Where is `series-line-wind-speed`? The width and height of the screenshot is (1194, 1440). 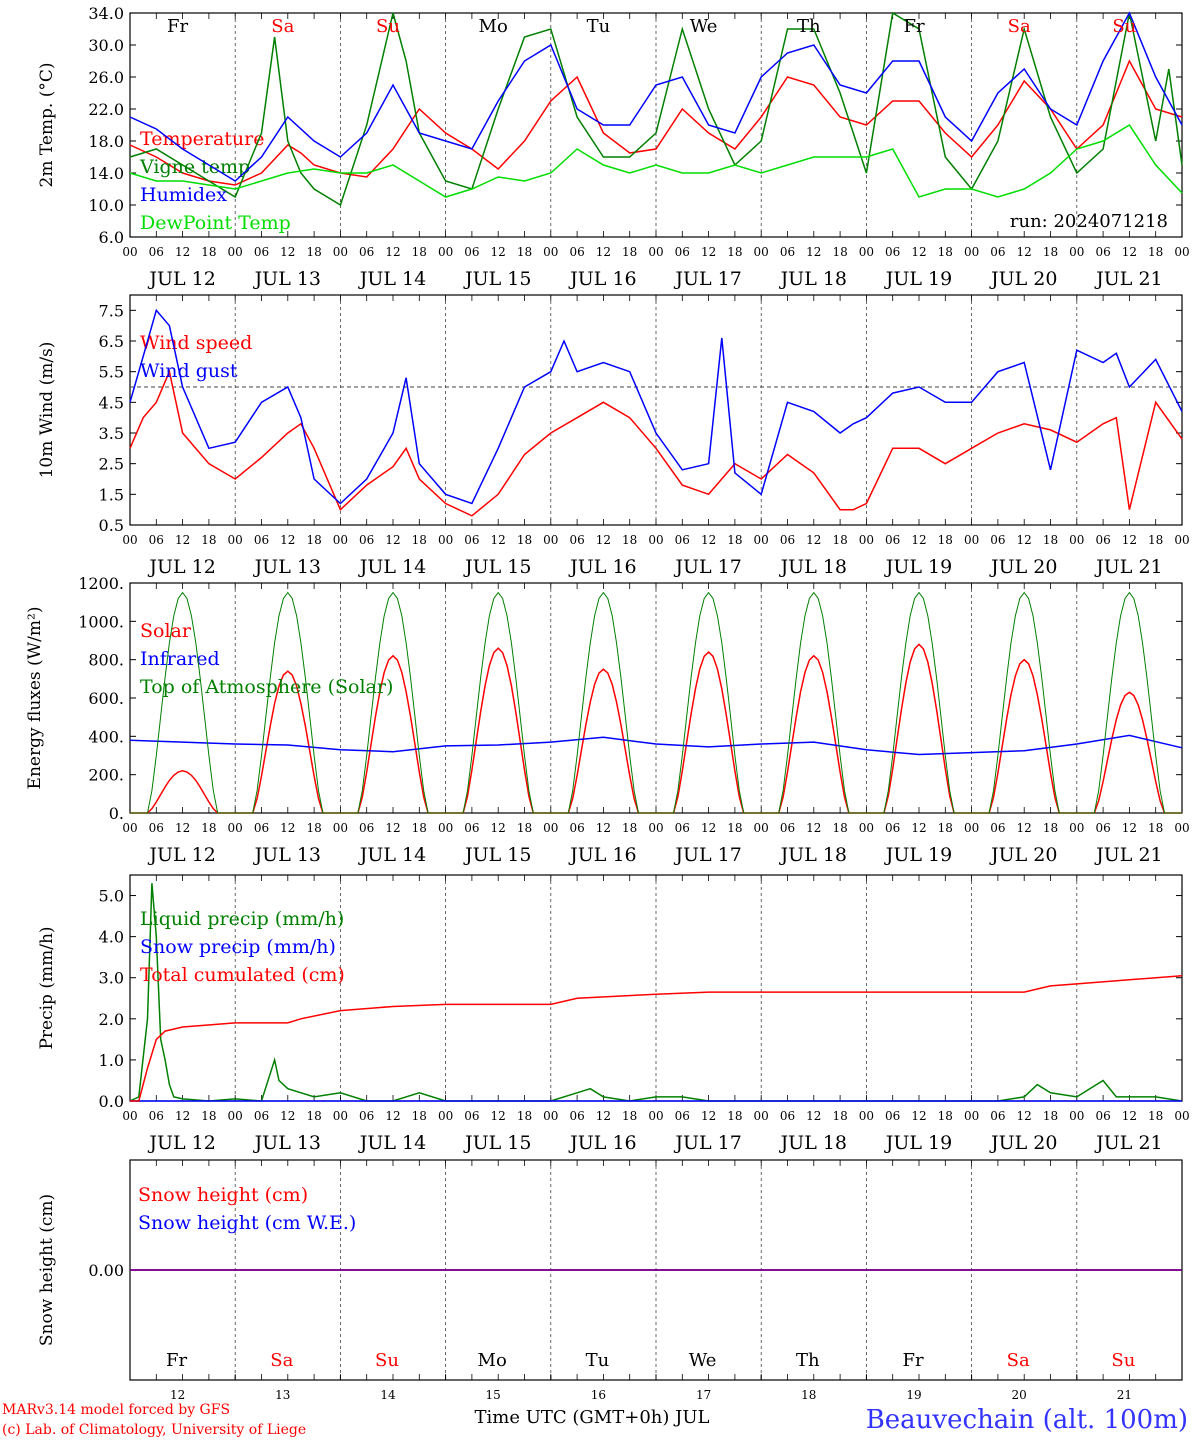
series-line-wind-speed is located at coordinates (656, 443).